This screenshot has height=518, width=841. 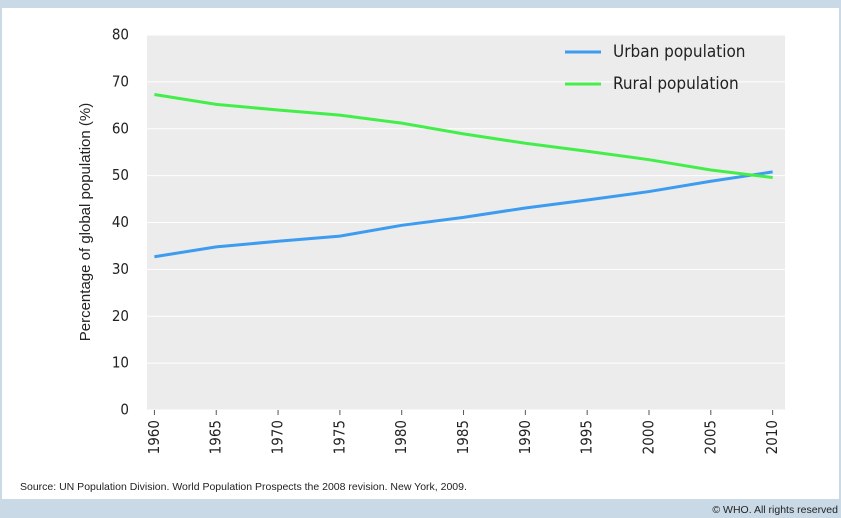 I want to click on x-tick-label: 1985, so click(x=463, y=437).